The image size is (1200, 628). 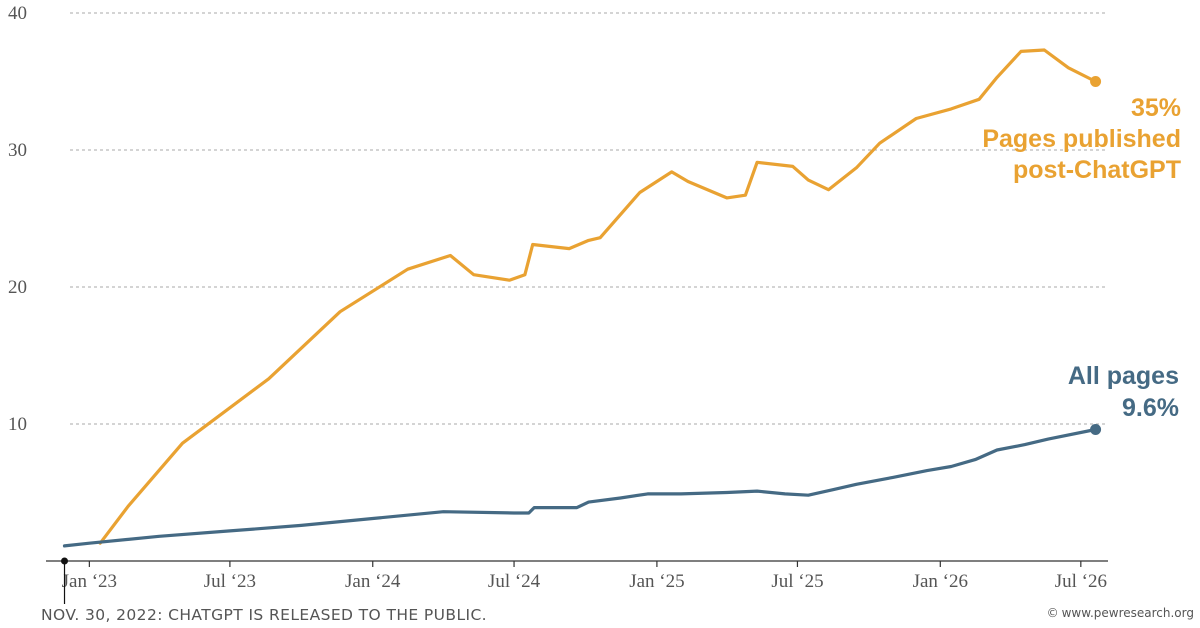 What do you see at coordinates (1052, 613) in the screenshot?
I see `copyright-icon: ©` at bounding box center [1052, 613].